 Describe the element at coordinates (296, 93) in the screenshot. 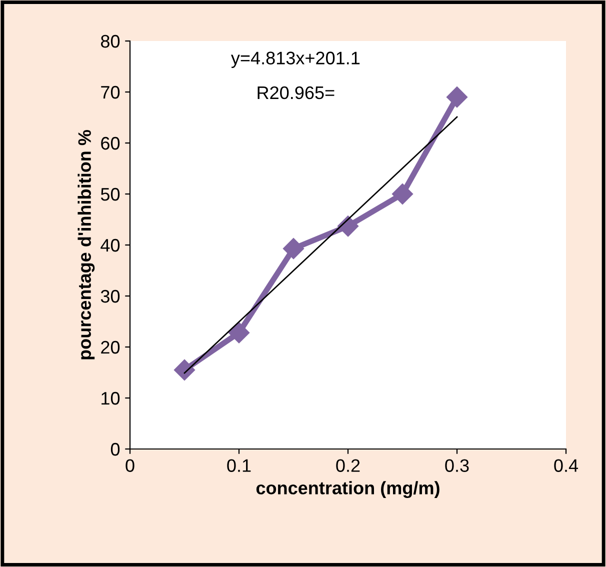

I see `annotation: R20.965=` at that location.